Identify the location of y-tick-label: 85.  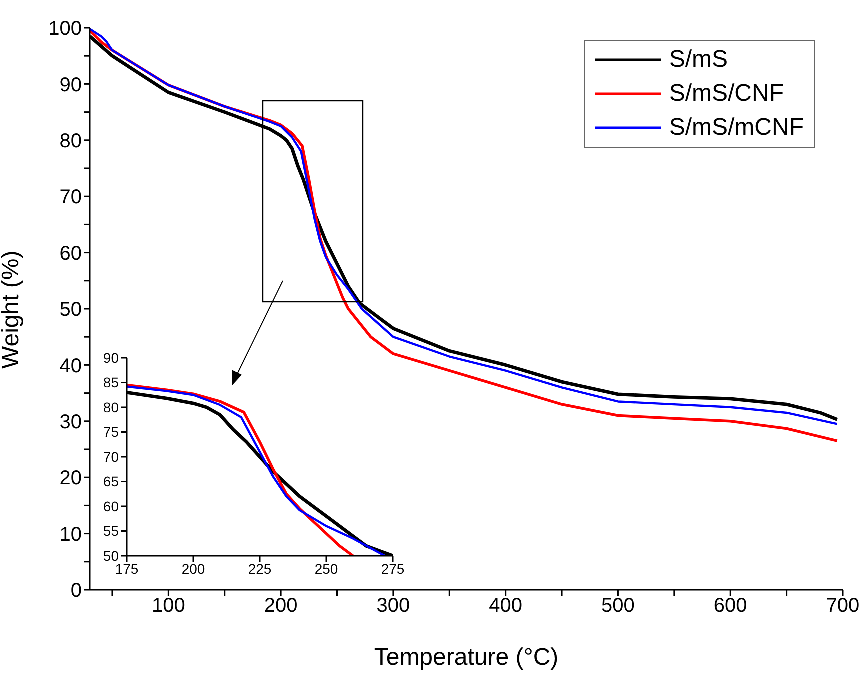
(111, 382).